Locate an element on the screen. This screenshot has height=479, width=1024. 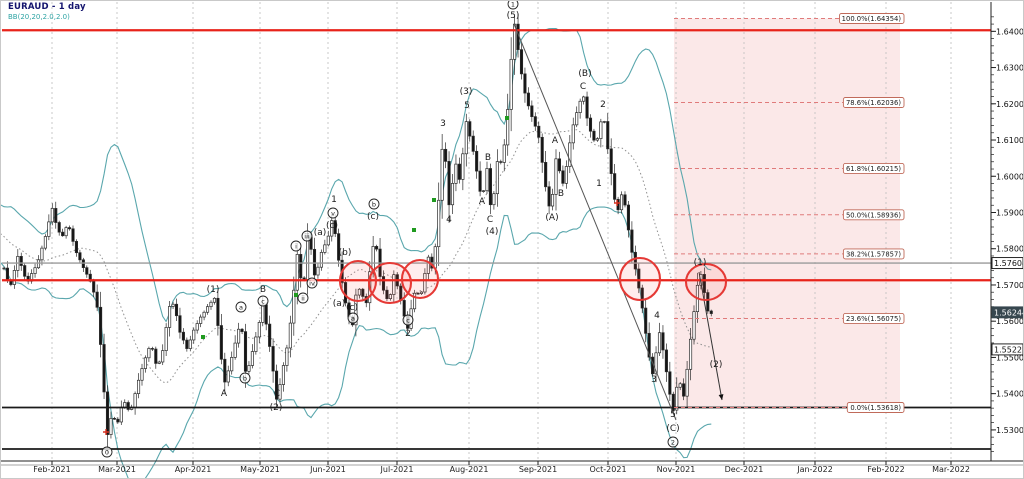
time-axis-month-label: Jul-2021 is located at coordinates (397, 469).